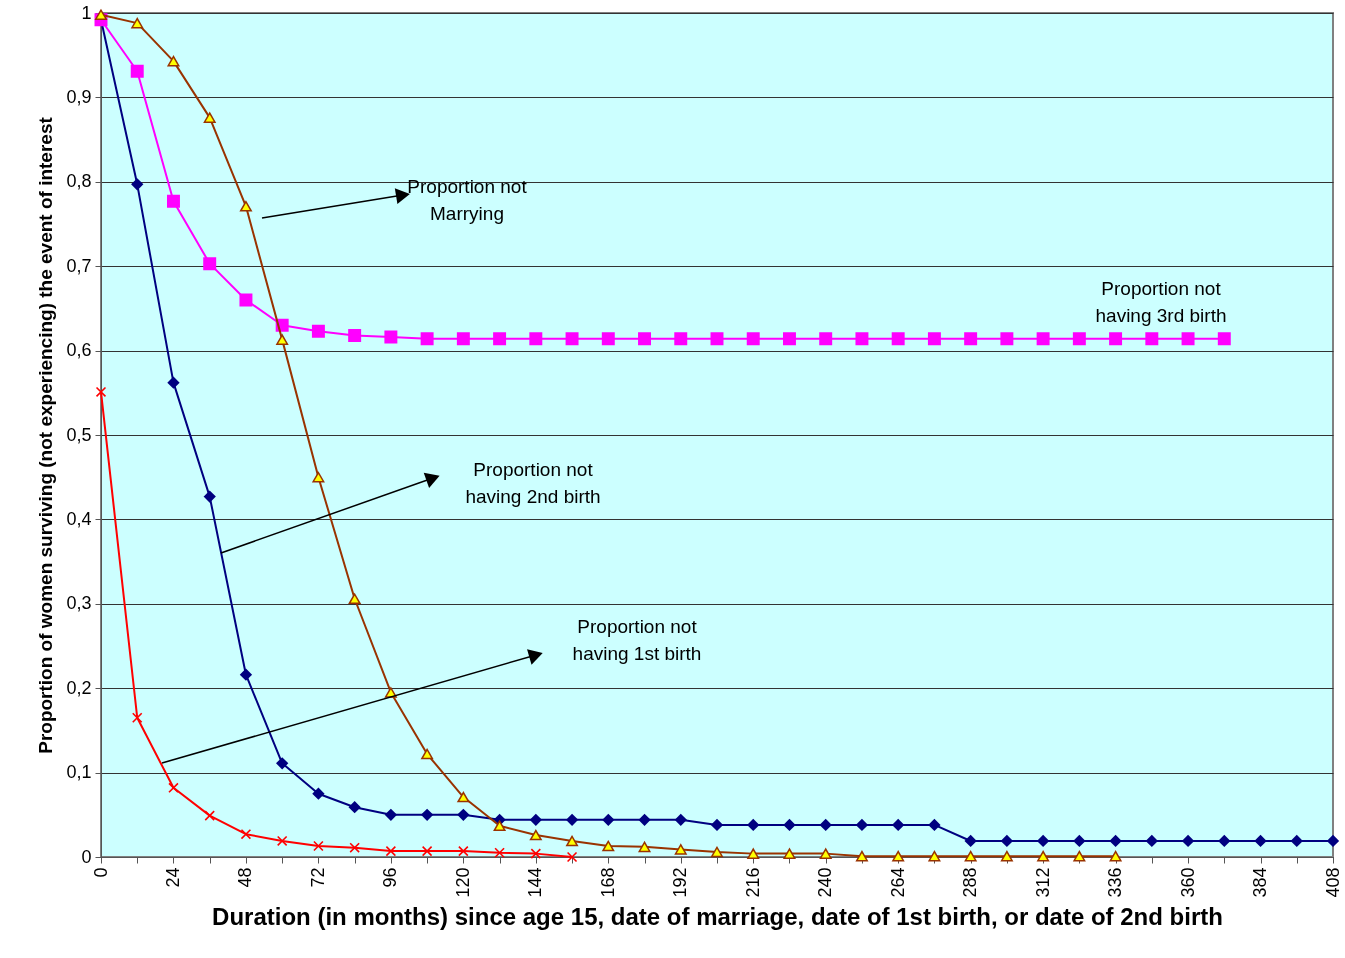 Image resolution: width=1345 pixels, height=958 pixels. I want to click on y-tick-label: 0,1, so click(79, 772).